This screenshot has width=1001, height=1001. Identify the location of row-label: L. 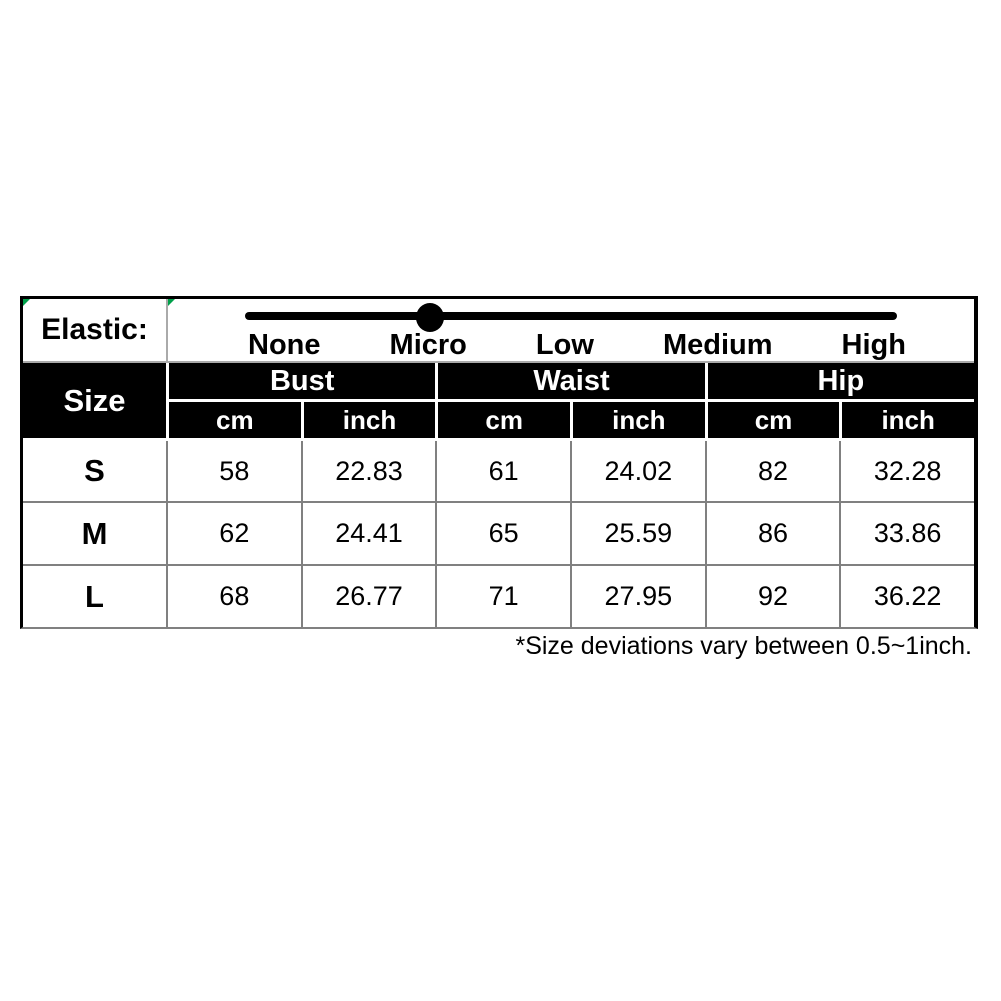
(94, 596).